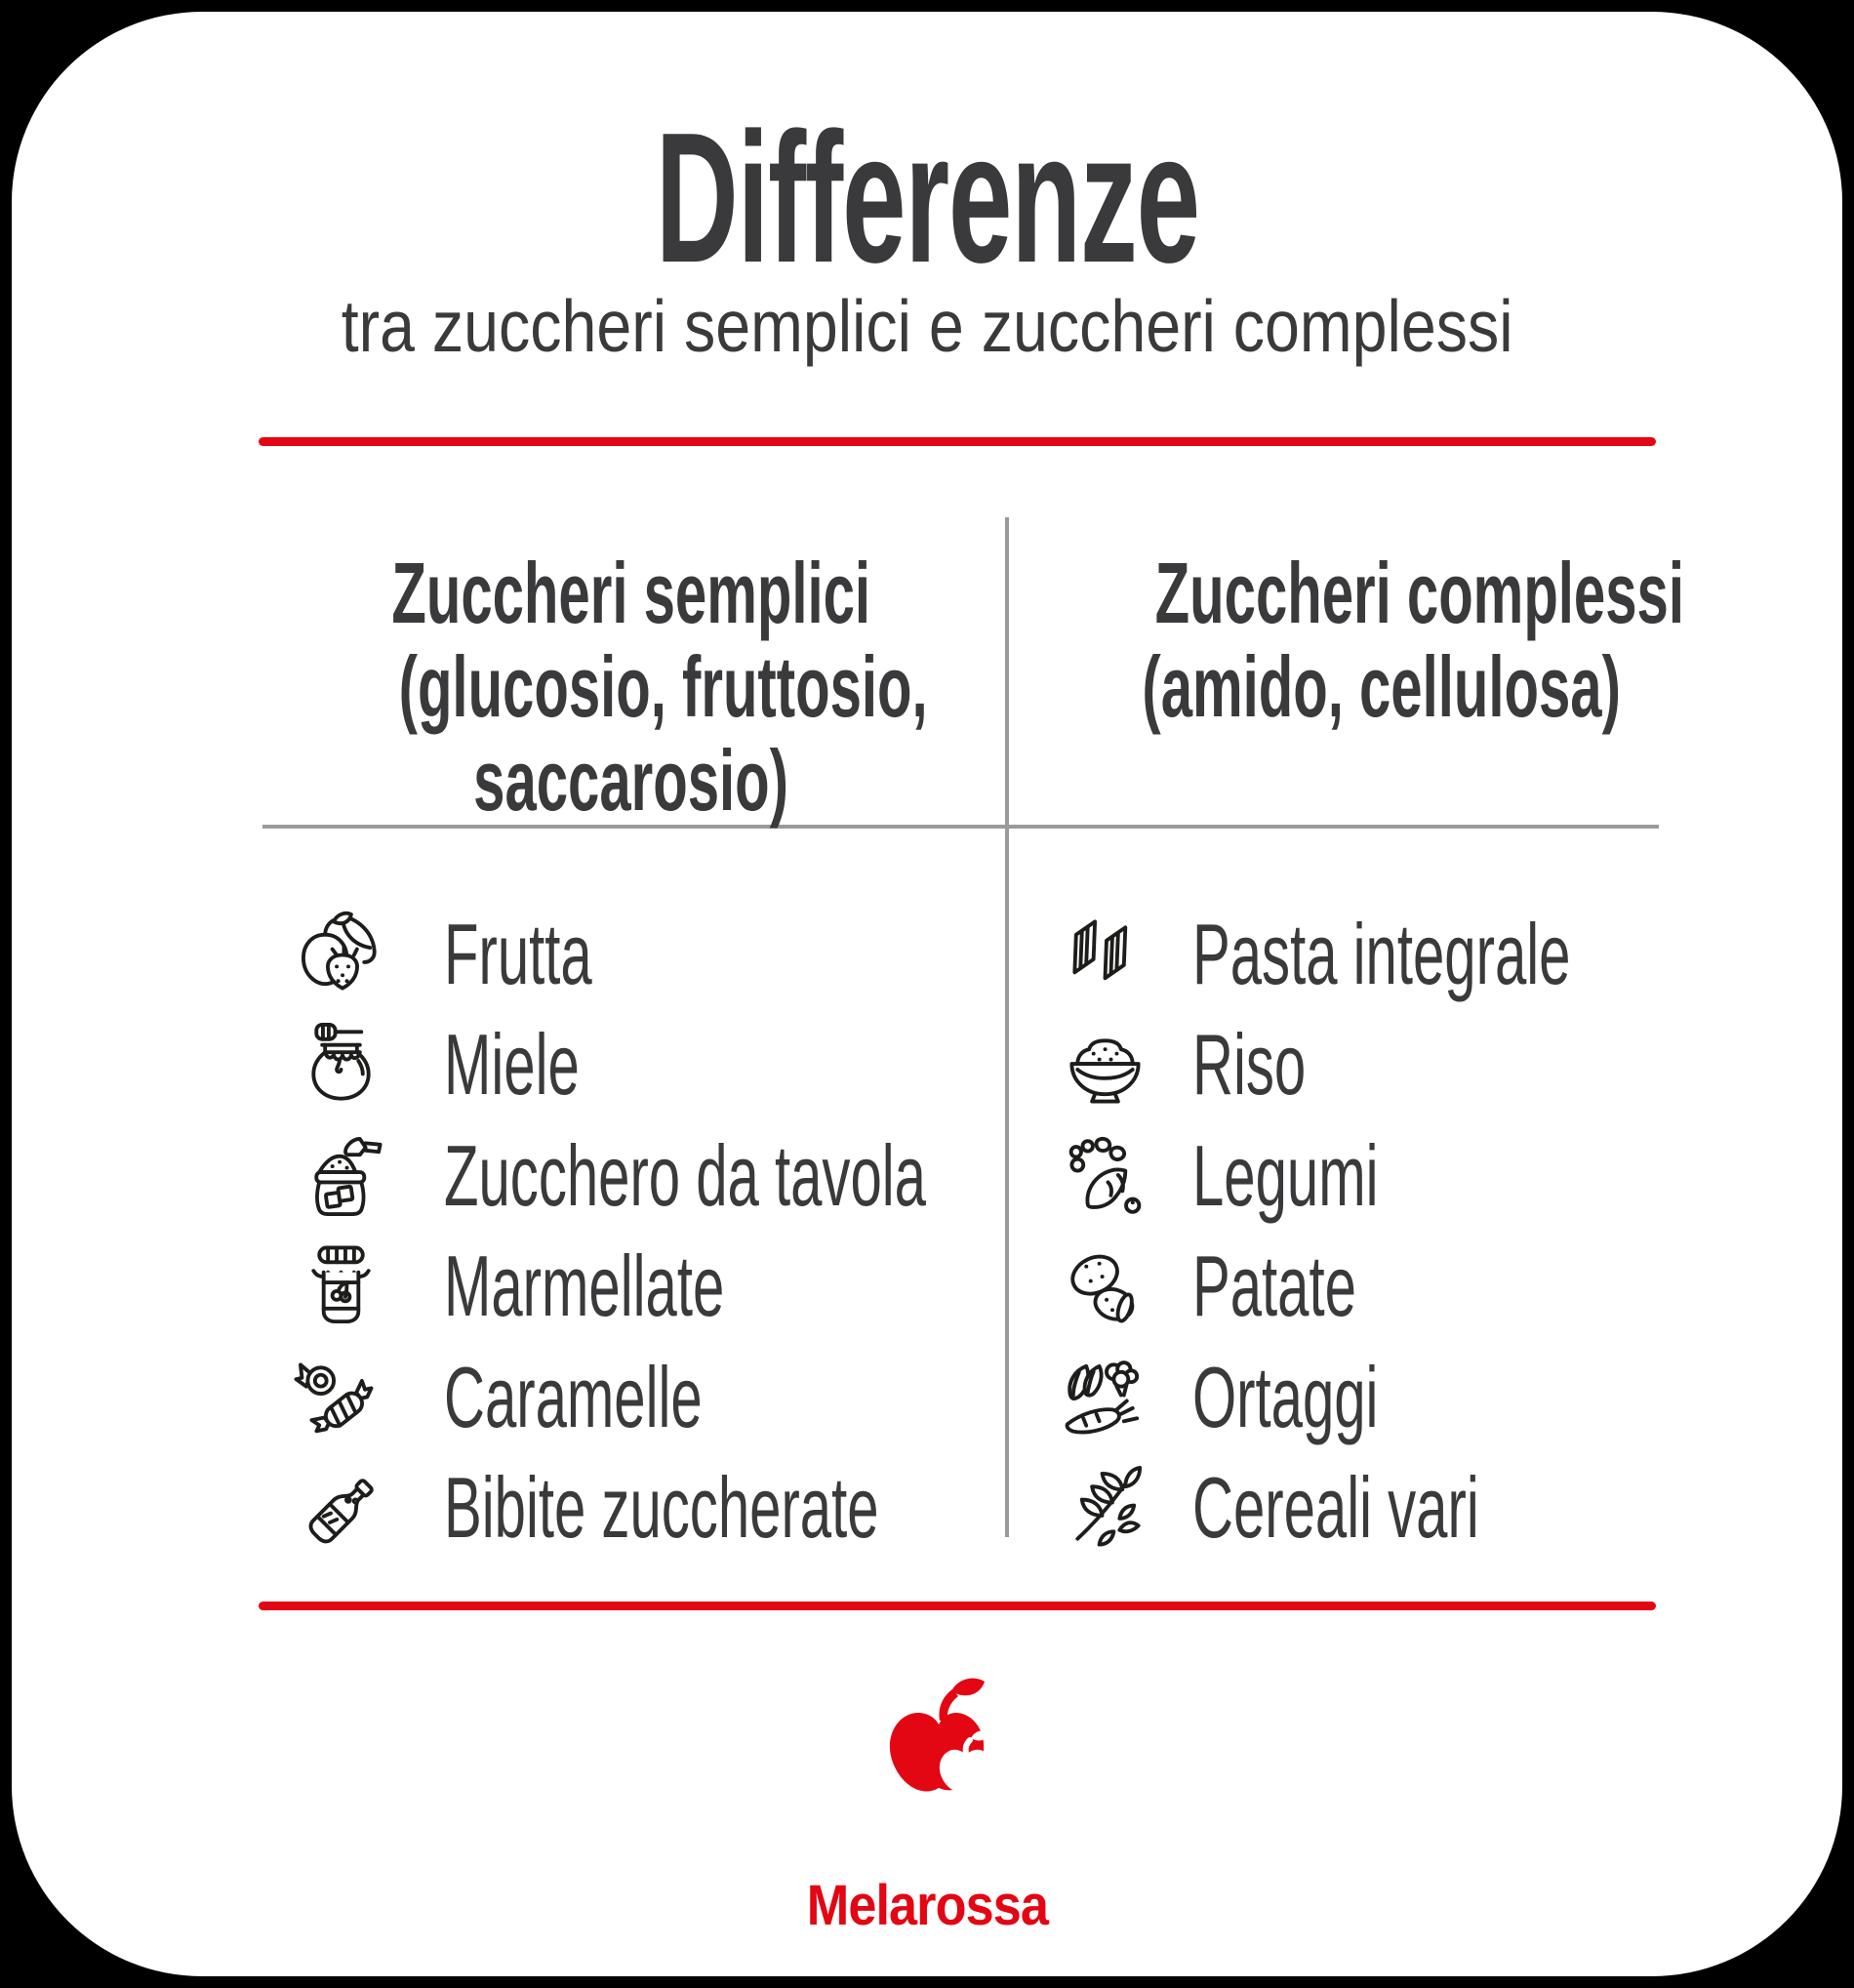  What do you see at coordinates (1105, 955) in the screenshot?
I see `pasta-icon` at bounding box center [1105, 955].